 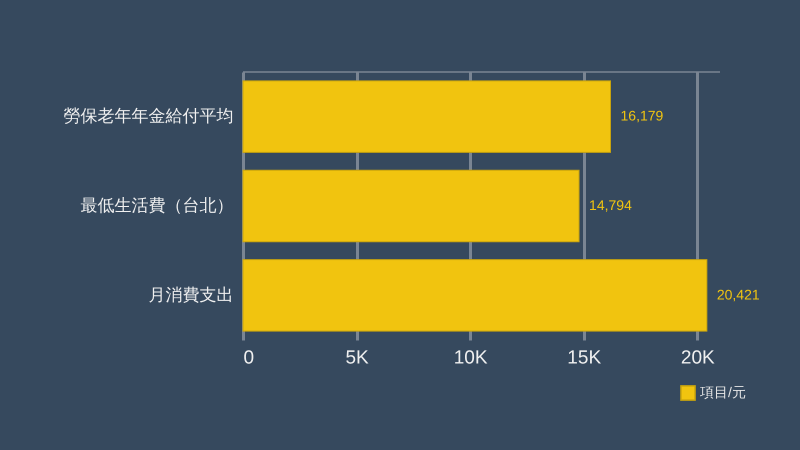 I want to click on x-tick-label: 0, so click(x=249, y=358).